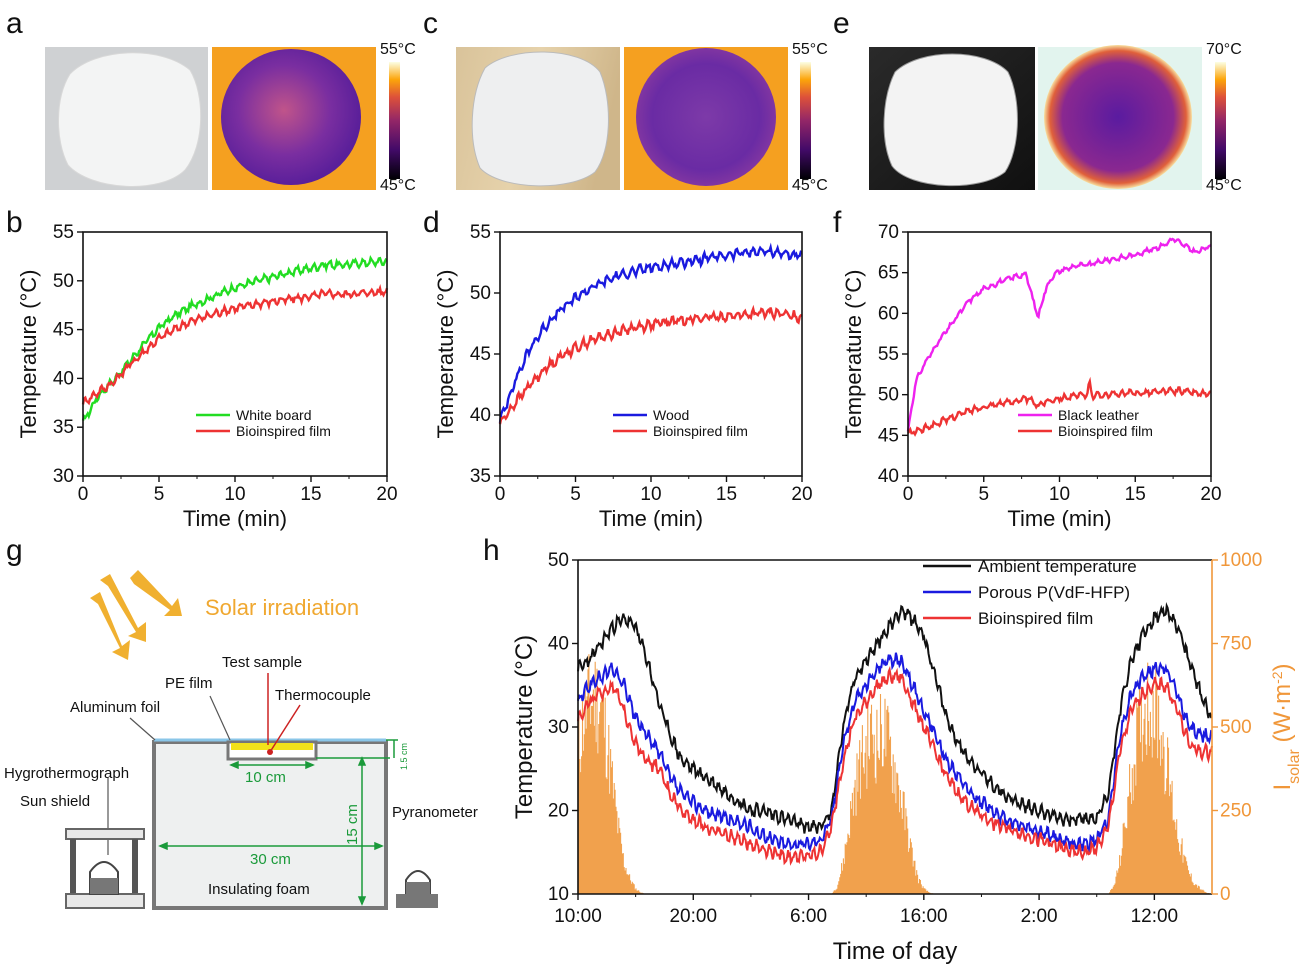  Describe the element at coordinates (1236, 644) in the screenshot. I see `y2-tick-label: 750` at that location.